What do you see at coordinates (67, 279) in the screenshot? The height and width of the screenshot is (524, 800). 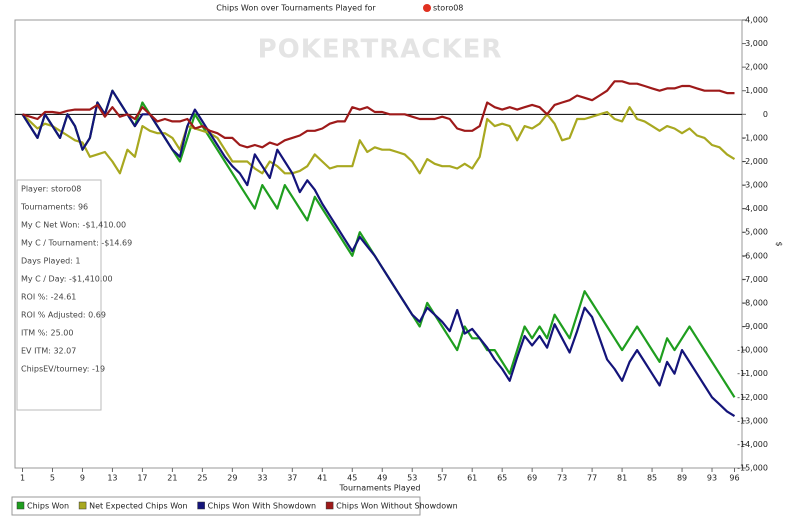 I see `info-text: My C / Day: -$1,410.00` at bounding box center [67, 279].